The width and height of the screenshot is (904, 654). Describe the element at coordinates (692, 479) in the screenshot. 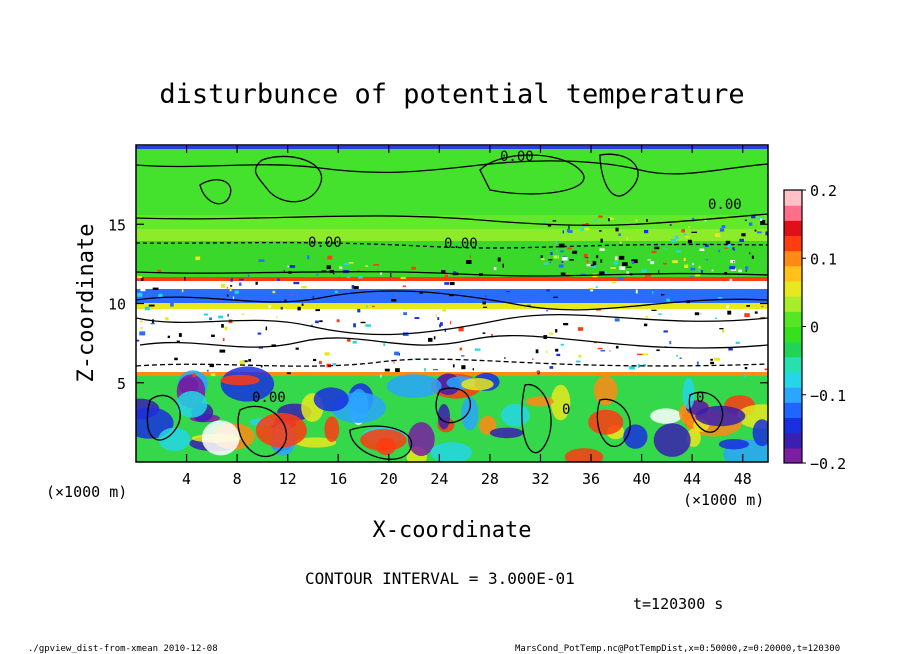

I see `x-tick-label: 44` at that location.